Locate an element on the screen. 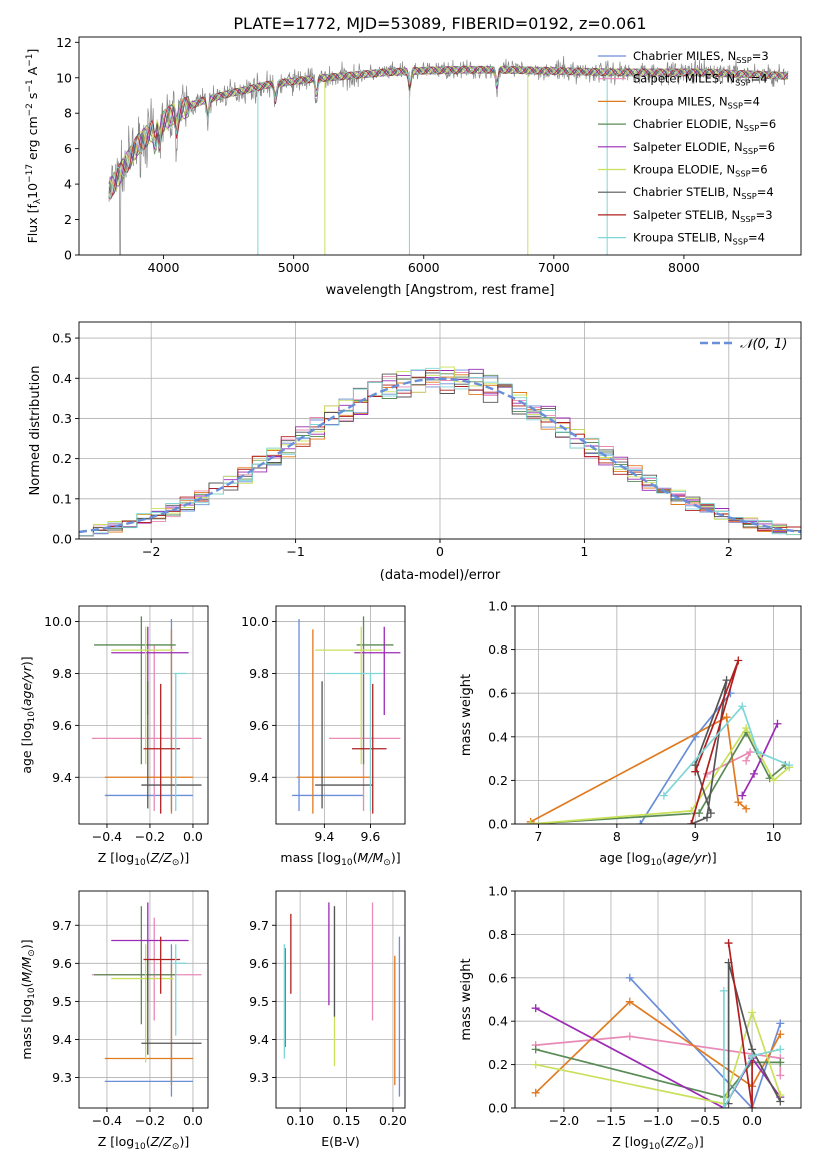 This screenshot has width=819, height=1174. residuals-xtick-label-2: 0 is located at coordinates (440, 551).